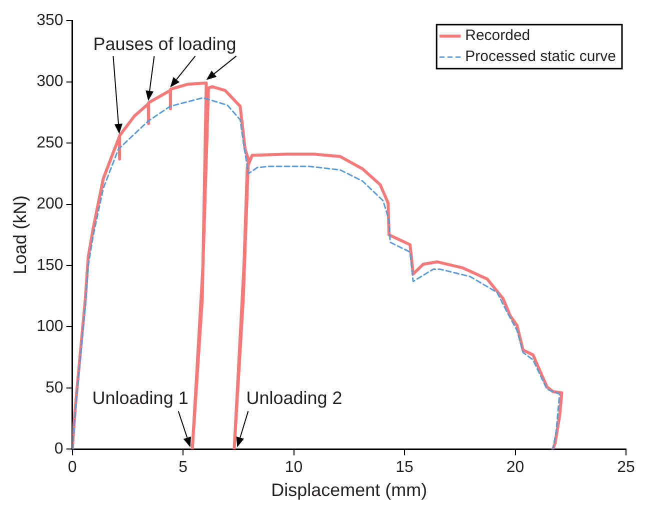  I want to click on annotation: Unloading 1, so click(140, 398).